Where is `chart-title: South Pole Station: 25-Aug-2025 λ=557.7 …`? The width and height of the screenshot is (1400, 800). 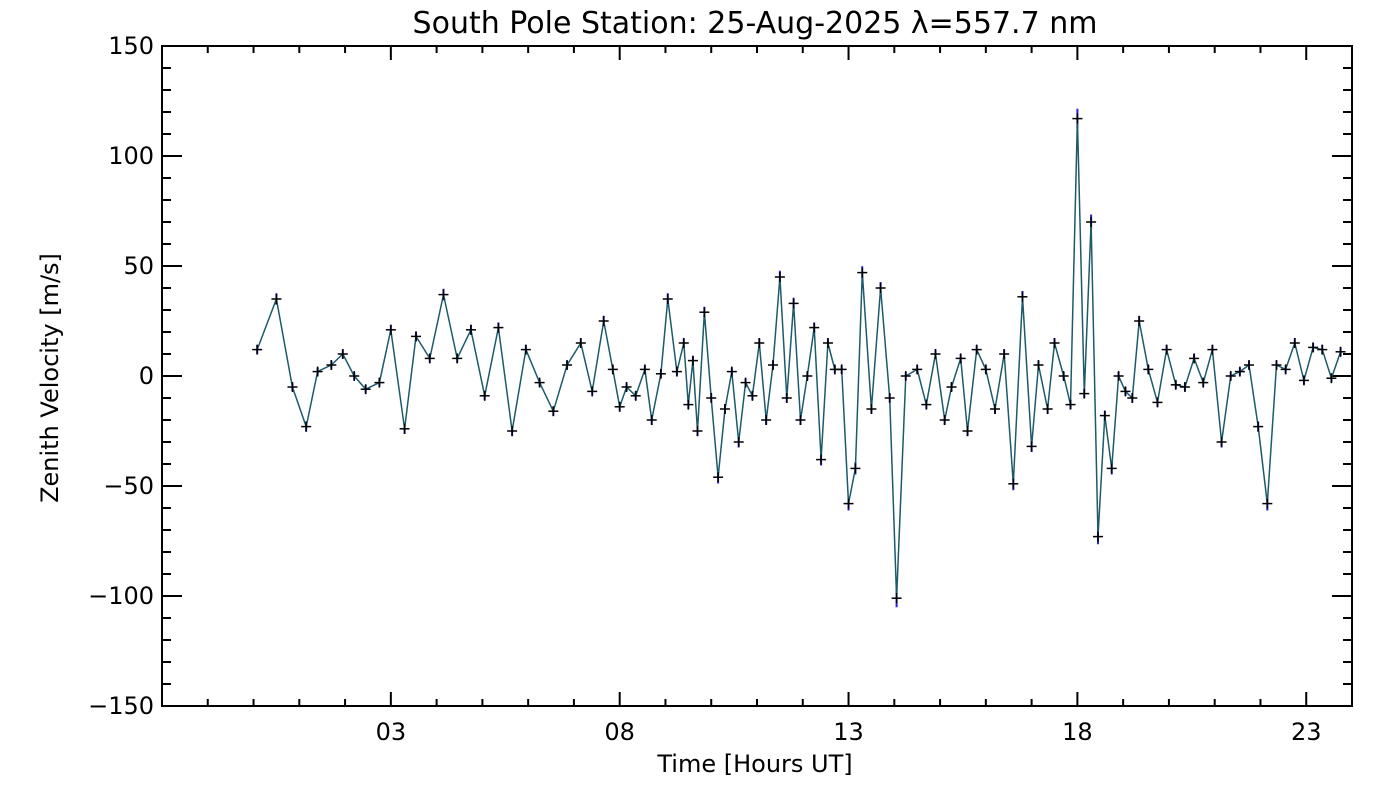
chart-title: South Pole Station: 25-Aug-2025 λ=557.7 … is located at coordinates (755, 23).